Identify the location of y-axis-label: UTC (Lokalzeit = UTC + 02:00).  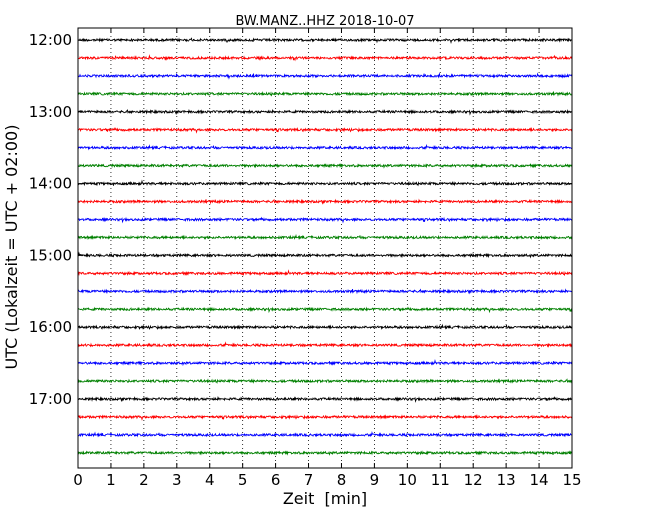
(11, 247).